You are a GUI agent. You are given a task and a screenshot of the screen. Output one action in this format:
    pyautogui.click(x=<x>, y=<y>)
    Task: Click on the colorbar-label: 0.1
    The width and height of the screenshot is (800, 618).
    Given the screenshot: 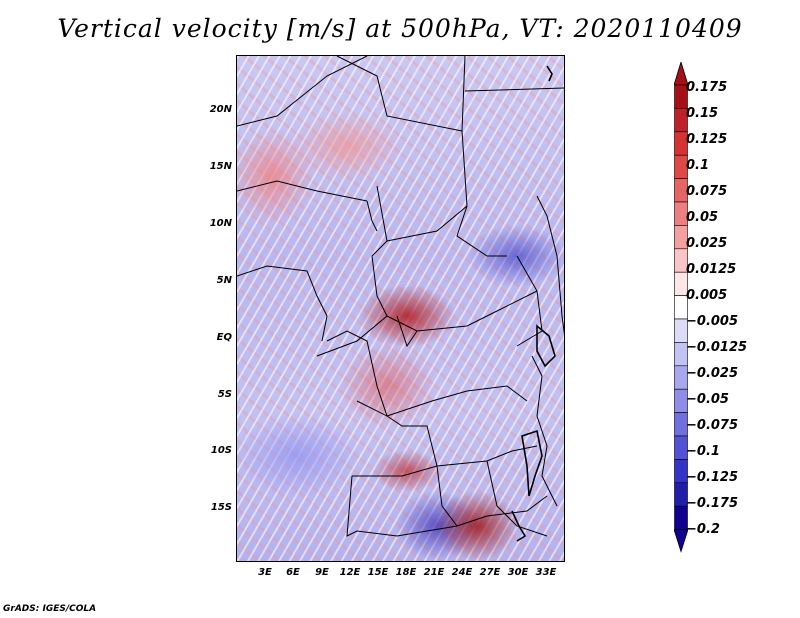 What is the action you would take?
    pyautogui.click(x=698, y=165)
    